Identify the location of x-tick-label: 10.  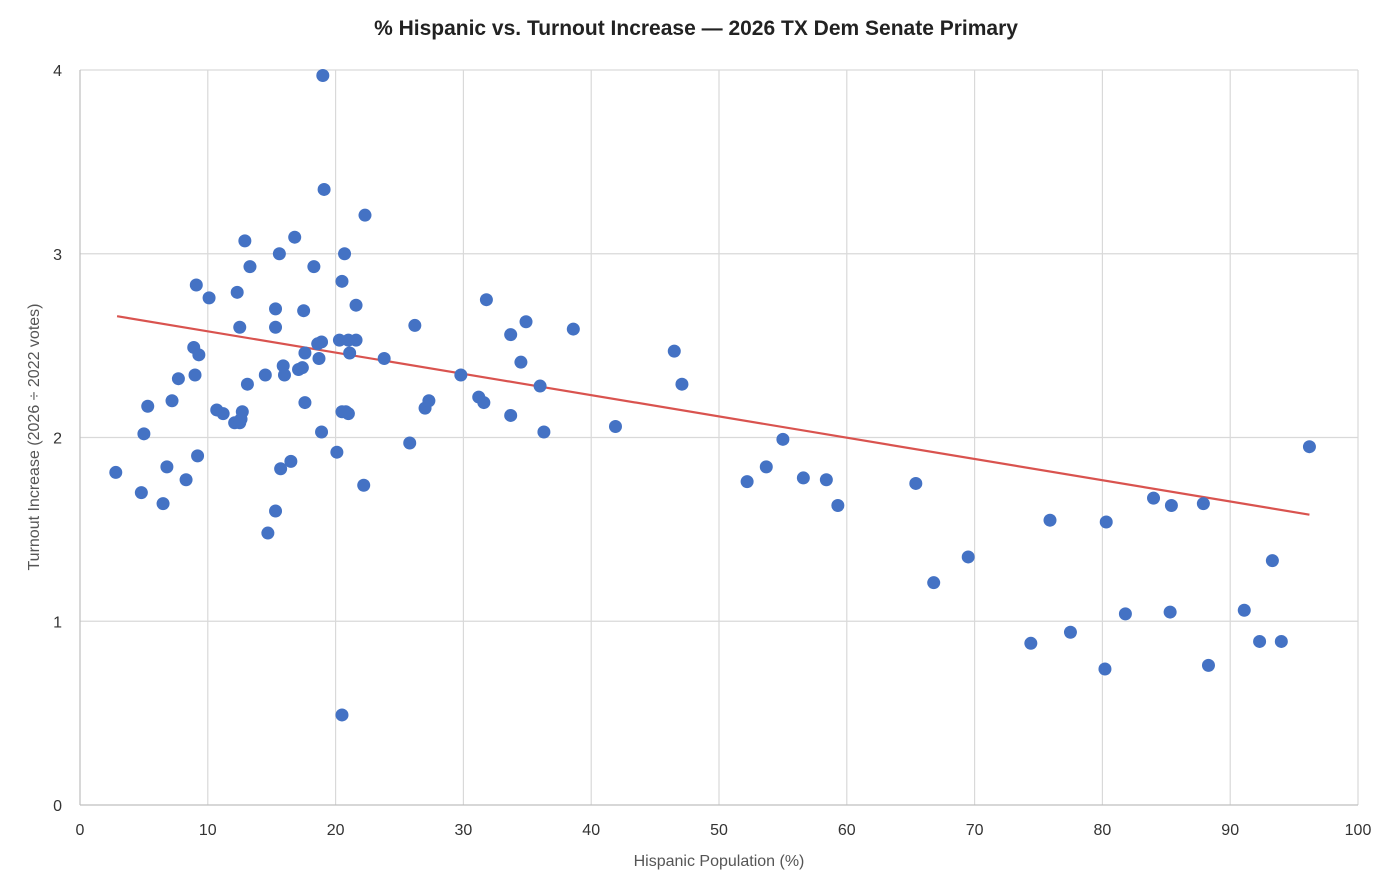
(208, 830).